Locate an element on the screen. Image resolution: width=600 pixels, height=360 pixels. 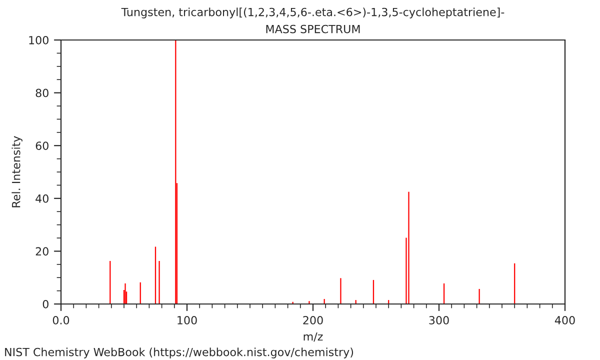
y-tick-label: 20 is located at coordinates (42, 251).